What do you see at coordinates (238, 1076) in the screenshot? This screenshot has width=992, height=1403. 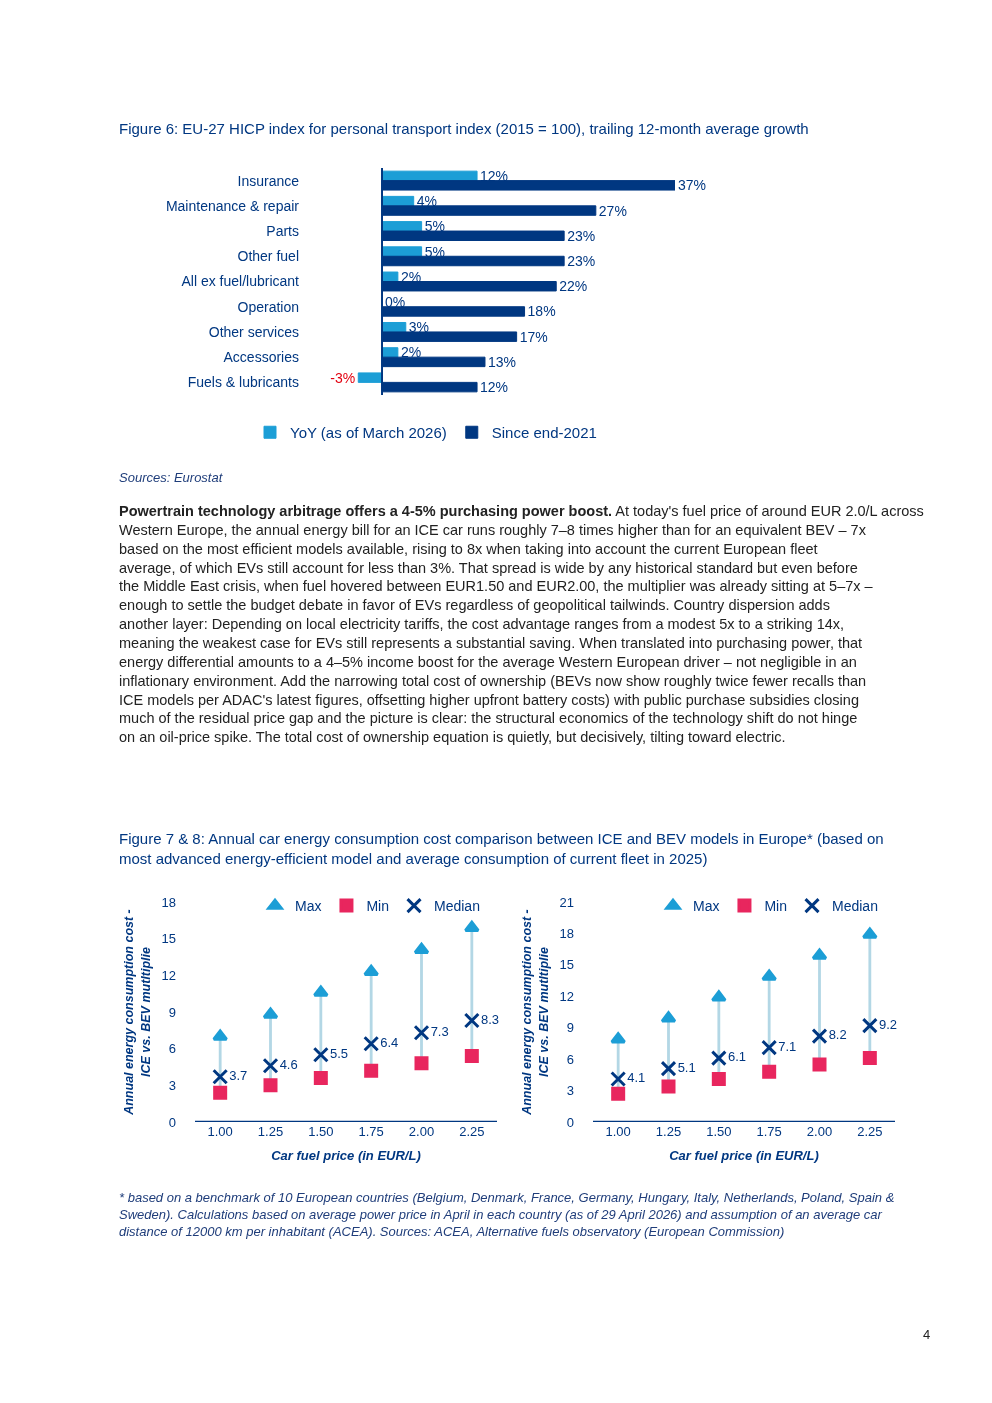 I see `data-label: 3.7` at bounding box center [238, 1076].